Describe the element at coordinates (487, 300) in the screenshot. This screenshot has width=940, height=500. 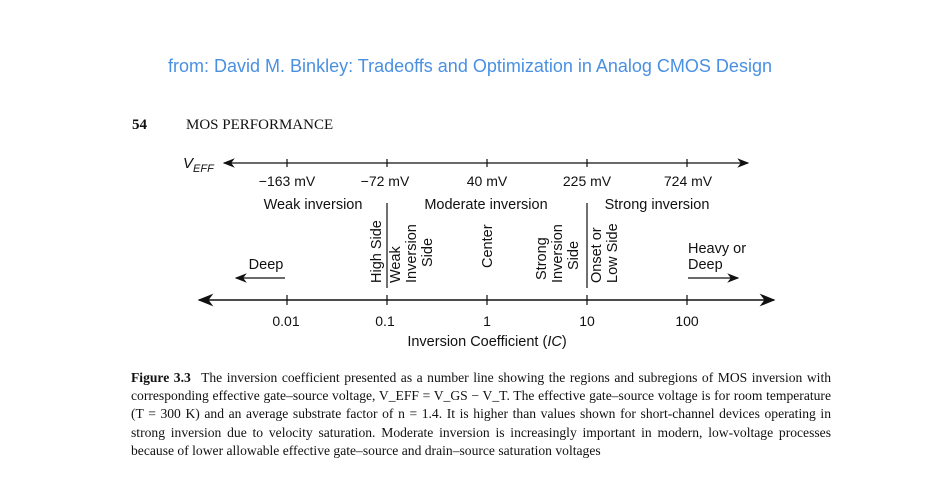
I see `ic-ticks` at that location.